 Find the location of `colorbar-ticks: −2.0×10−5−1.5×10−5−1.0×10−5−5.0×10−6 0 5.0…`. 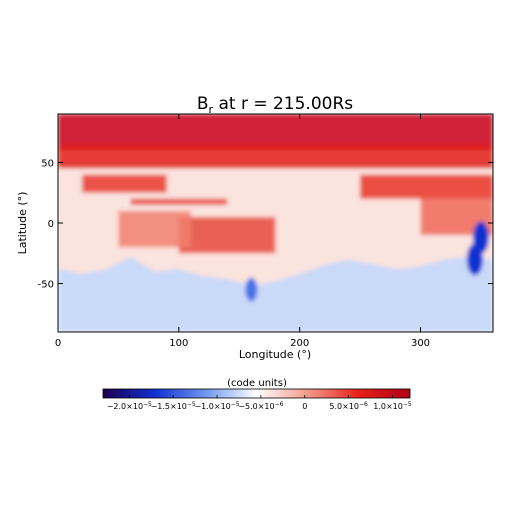

colorbar-ticks: −2.0×10−5−1.5×10−5−1.0×10−5−5.0×10−6 0 5.0… is located at coordinates (259, 403).